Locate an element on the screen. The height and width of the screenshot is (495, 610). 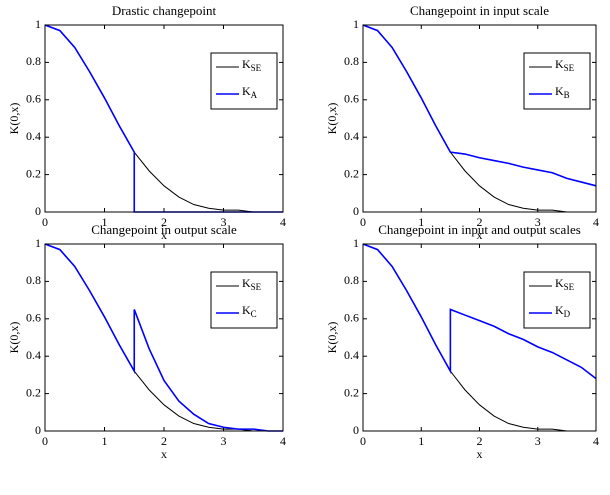
legend-label: KD is located at coordinates (563, 311).